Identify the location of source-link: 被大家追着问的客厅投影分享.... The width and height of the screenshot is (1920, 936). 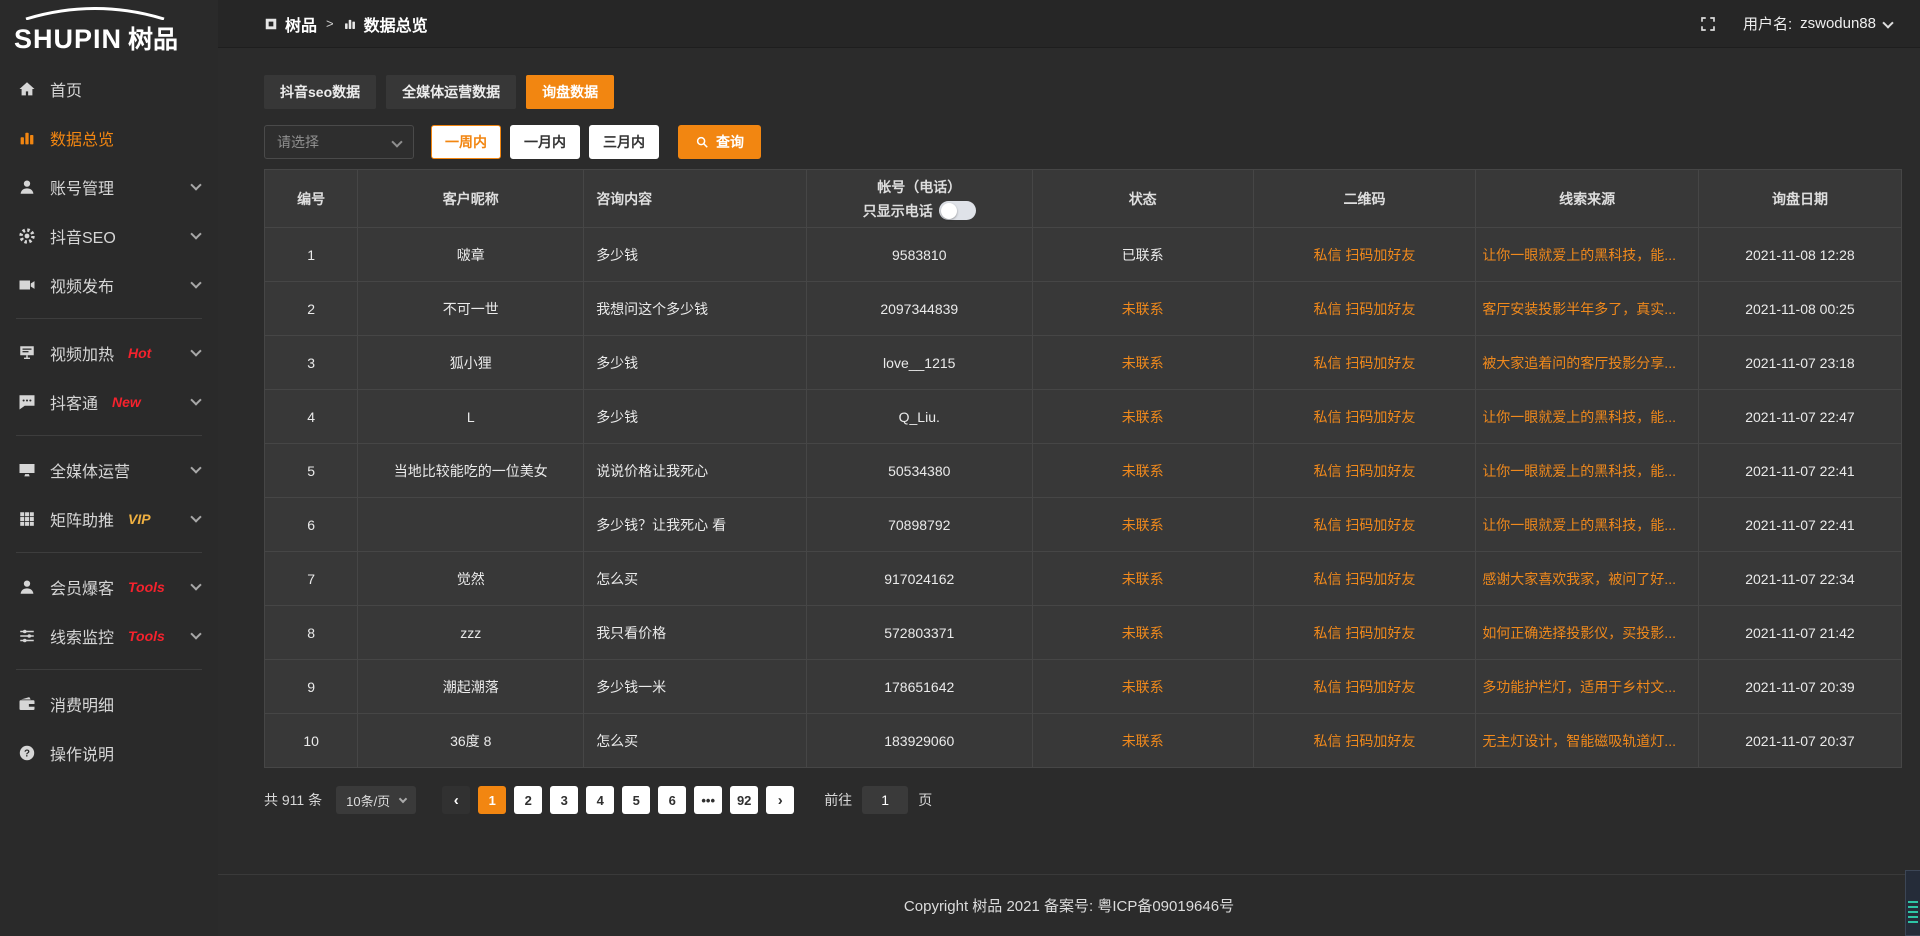
(1579, 362).